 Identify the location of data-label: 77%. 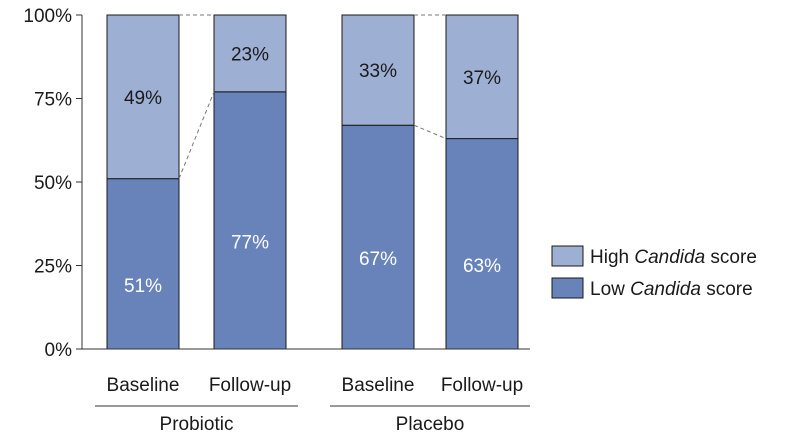
(250, 242).